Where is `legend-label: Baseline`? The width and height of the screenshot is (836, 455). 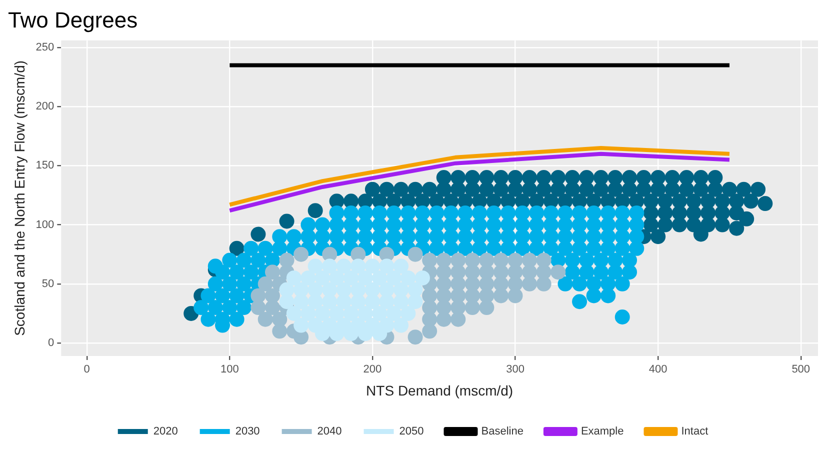
legend-label: Baseline is located at coordinates (502, 432).